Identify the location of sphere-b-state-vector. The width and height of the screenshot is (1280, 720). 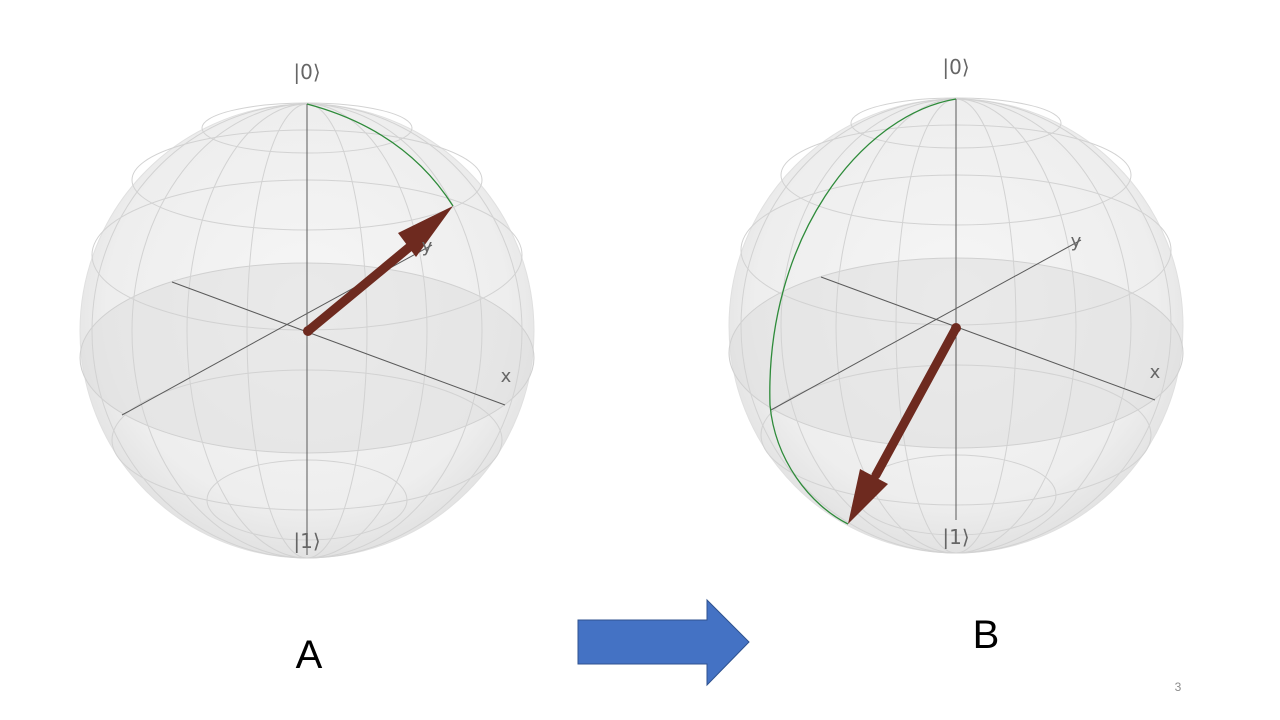
(904, 423).